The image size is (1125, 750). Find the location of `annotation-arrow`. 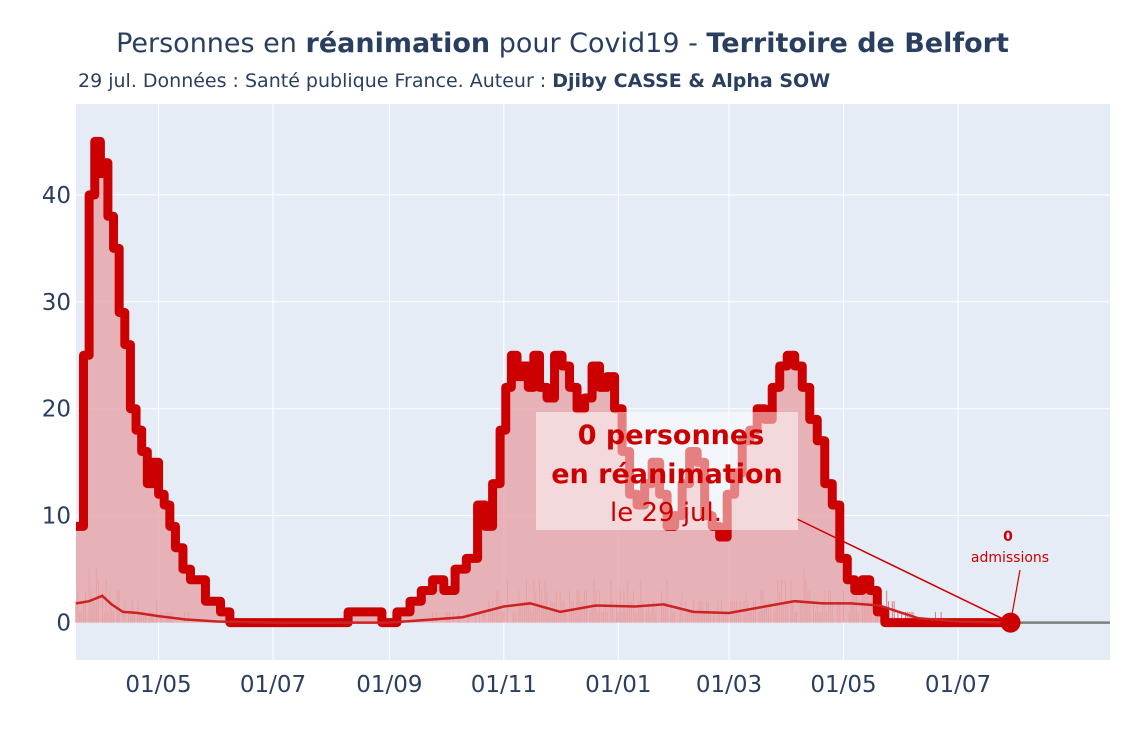

annotation-arrow is located at coordinates (903, 571).